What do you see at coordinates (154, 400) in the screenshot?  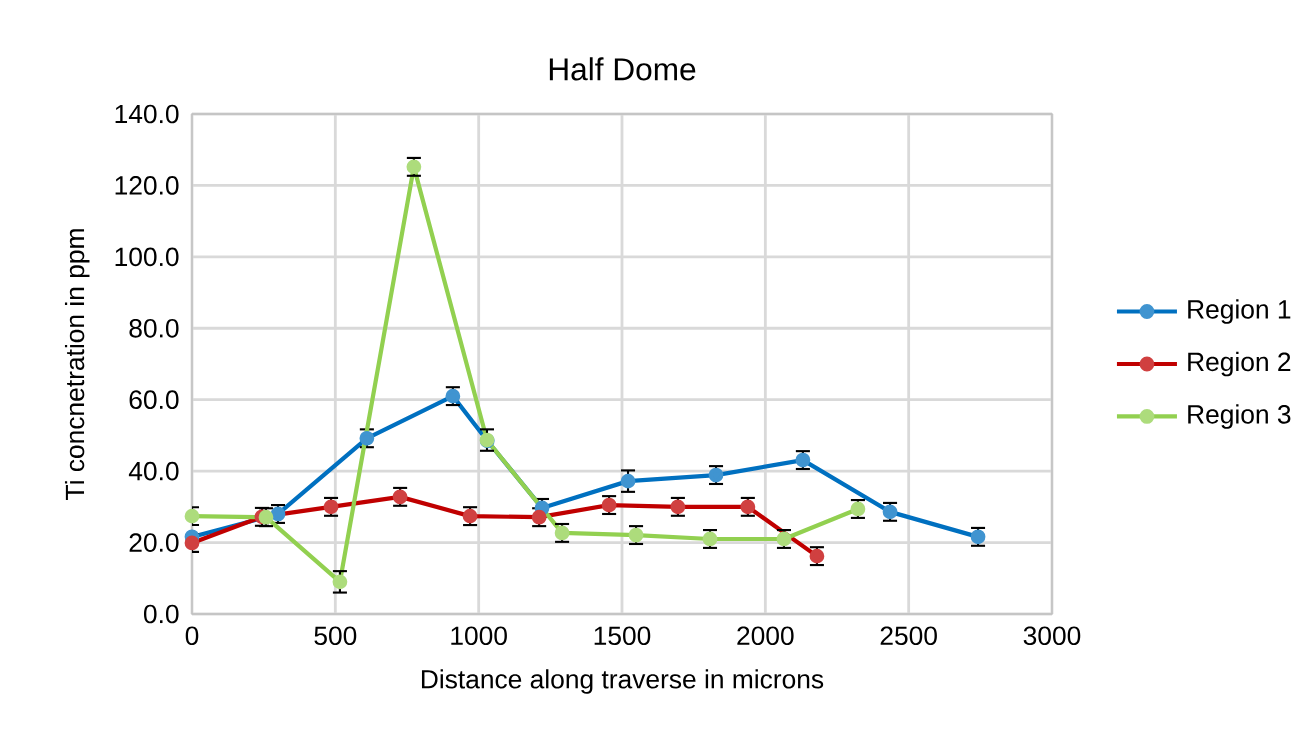 I see `y-tick-label: 60.0` at bounding box center [154, 400].